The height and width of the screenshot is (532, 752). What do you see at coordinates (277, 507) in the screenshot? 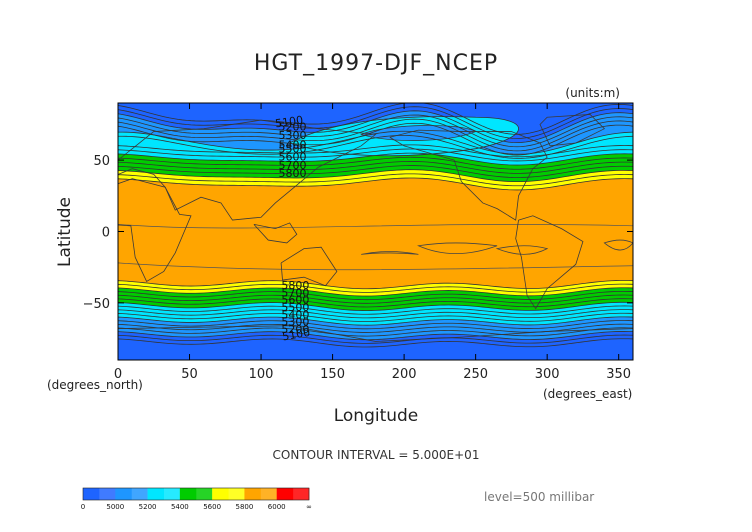
I see `colorbar-label: 6000` at bounding box center [277, 507].